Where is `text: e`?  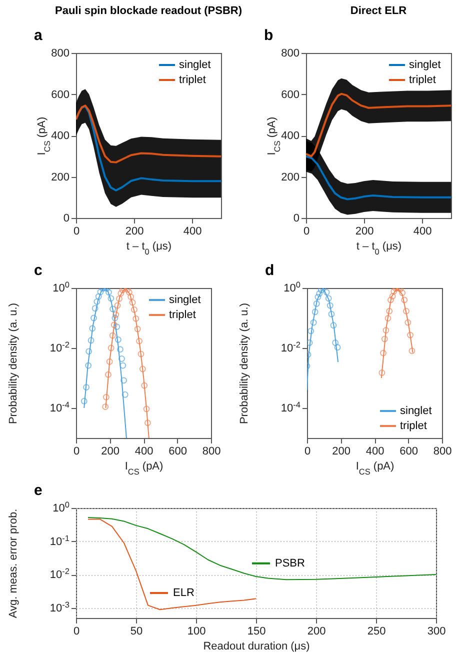
text: e is located at coordinates (38, 490).